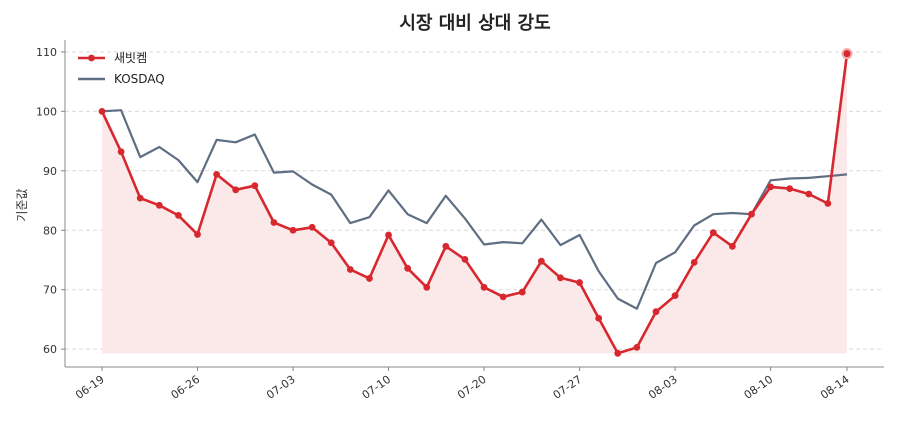 This screenshot has height=424, width=900. What do you see at coordinates (50, 230) in the screenshot?
I see `y-tick-label: 80` at bounding box center [50, 230].